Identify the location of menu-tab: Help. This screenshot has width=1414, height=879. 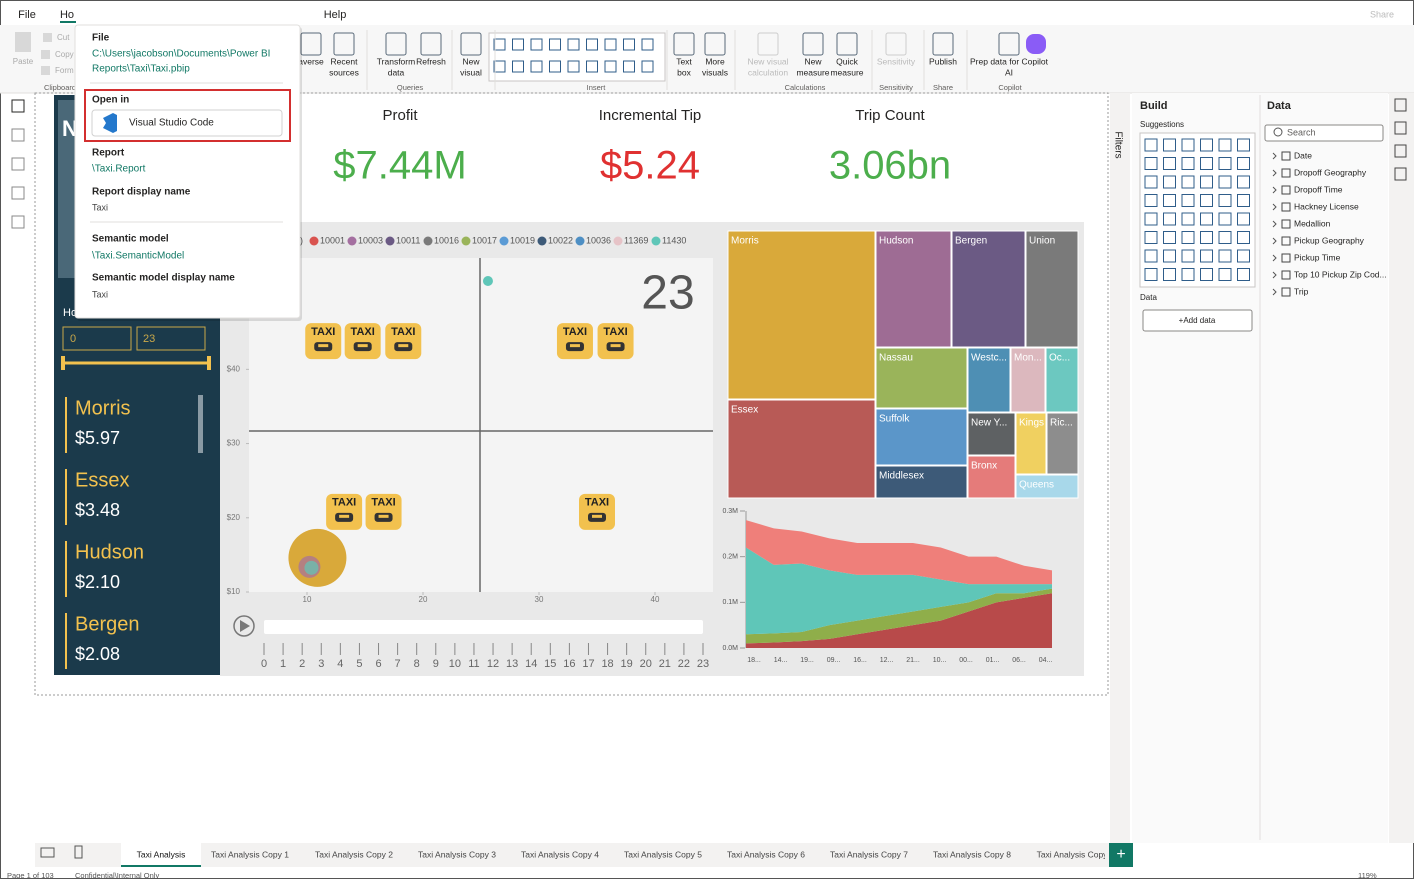
(335, 15).